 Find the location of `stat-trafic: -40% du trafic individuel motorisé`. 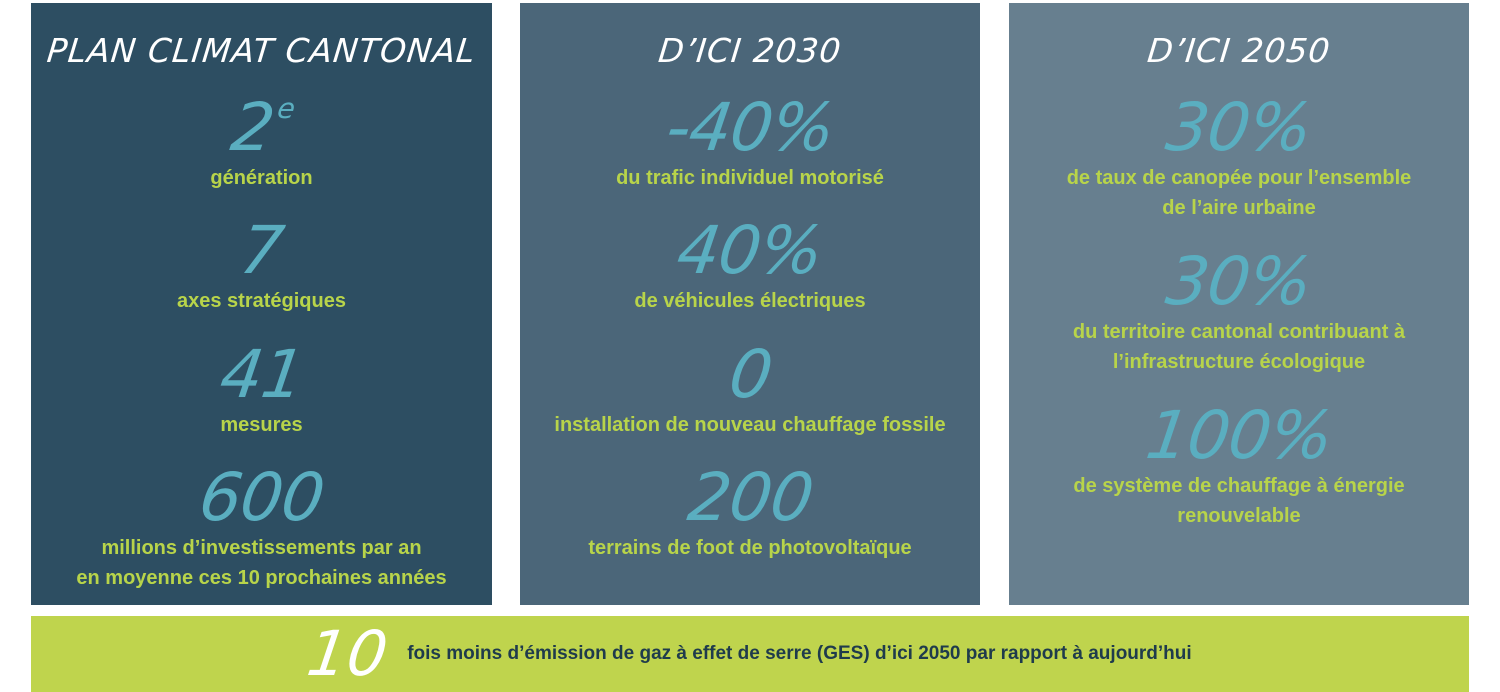

stat-trafic: -40% du trafic individuel motorisé is located at coordinates (750, 141).